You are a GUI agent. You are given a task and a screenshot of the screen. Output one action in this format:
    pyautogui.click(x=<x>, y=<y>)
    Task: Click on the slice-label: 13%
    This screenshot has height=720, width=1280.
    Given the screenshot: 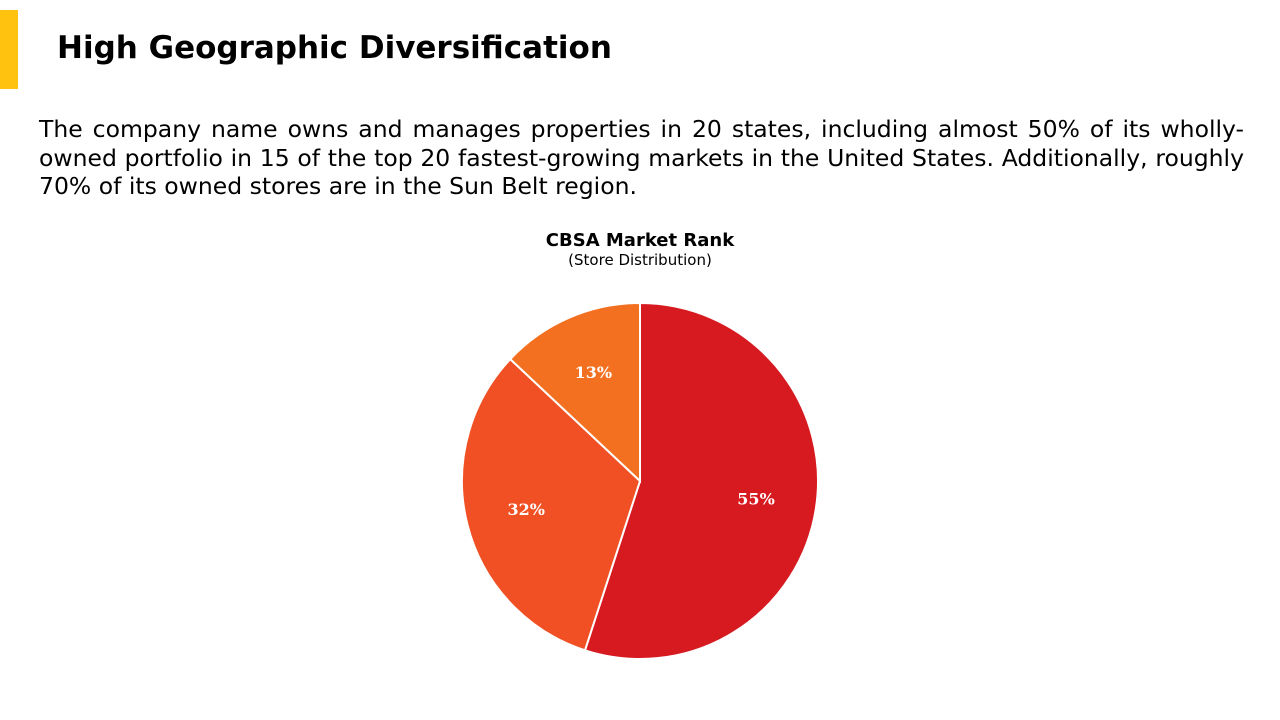 What is the action you would take?
    pyautogui.click(x=593, y=372)
    